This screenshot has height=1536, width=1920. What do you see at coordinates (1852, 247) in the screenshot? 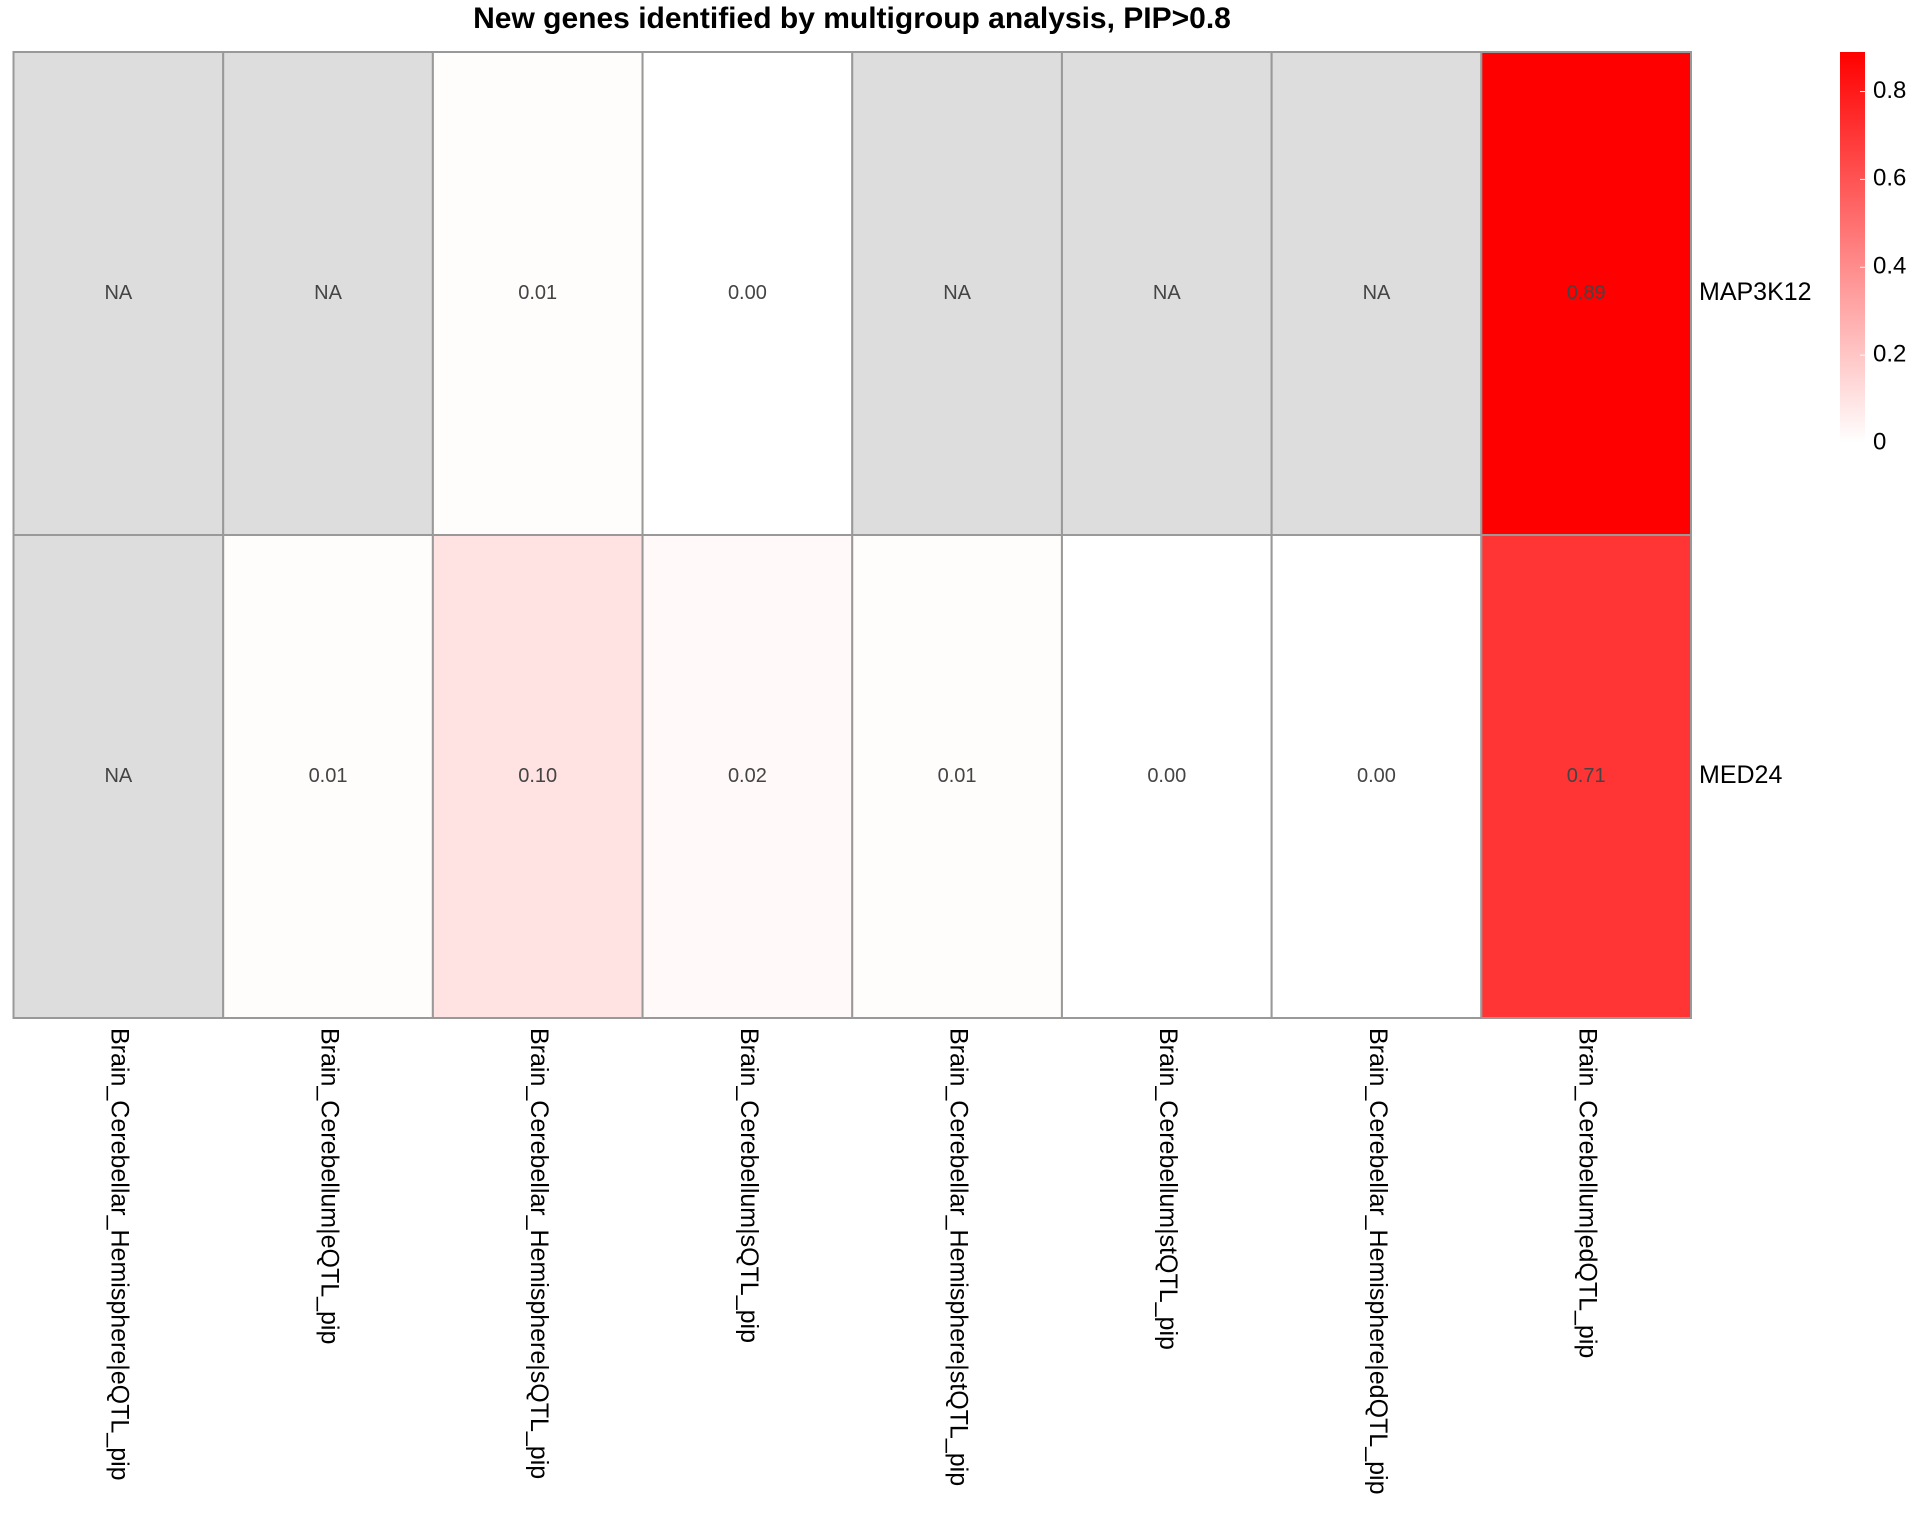
I see `colorbar` at bounding box center [1852, 247].